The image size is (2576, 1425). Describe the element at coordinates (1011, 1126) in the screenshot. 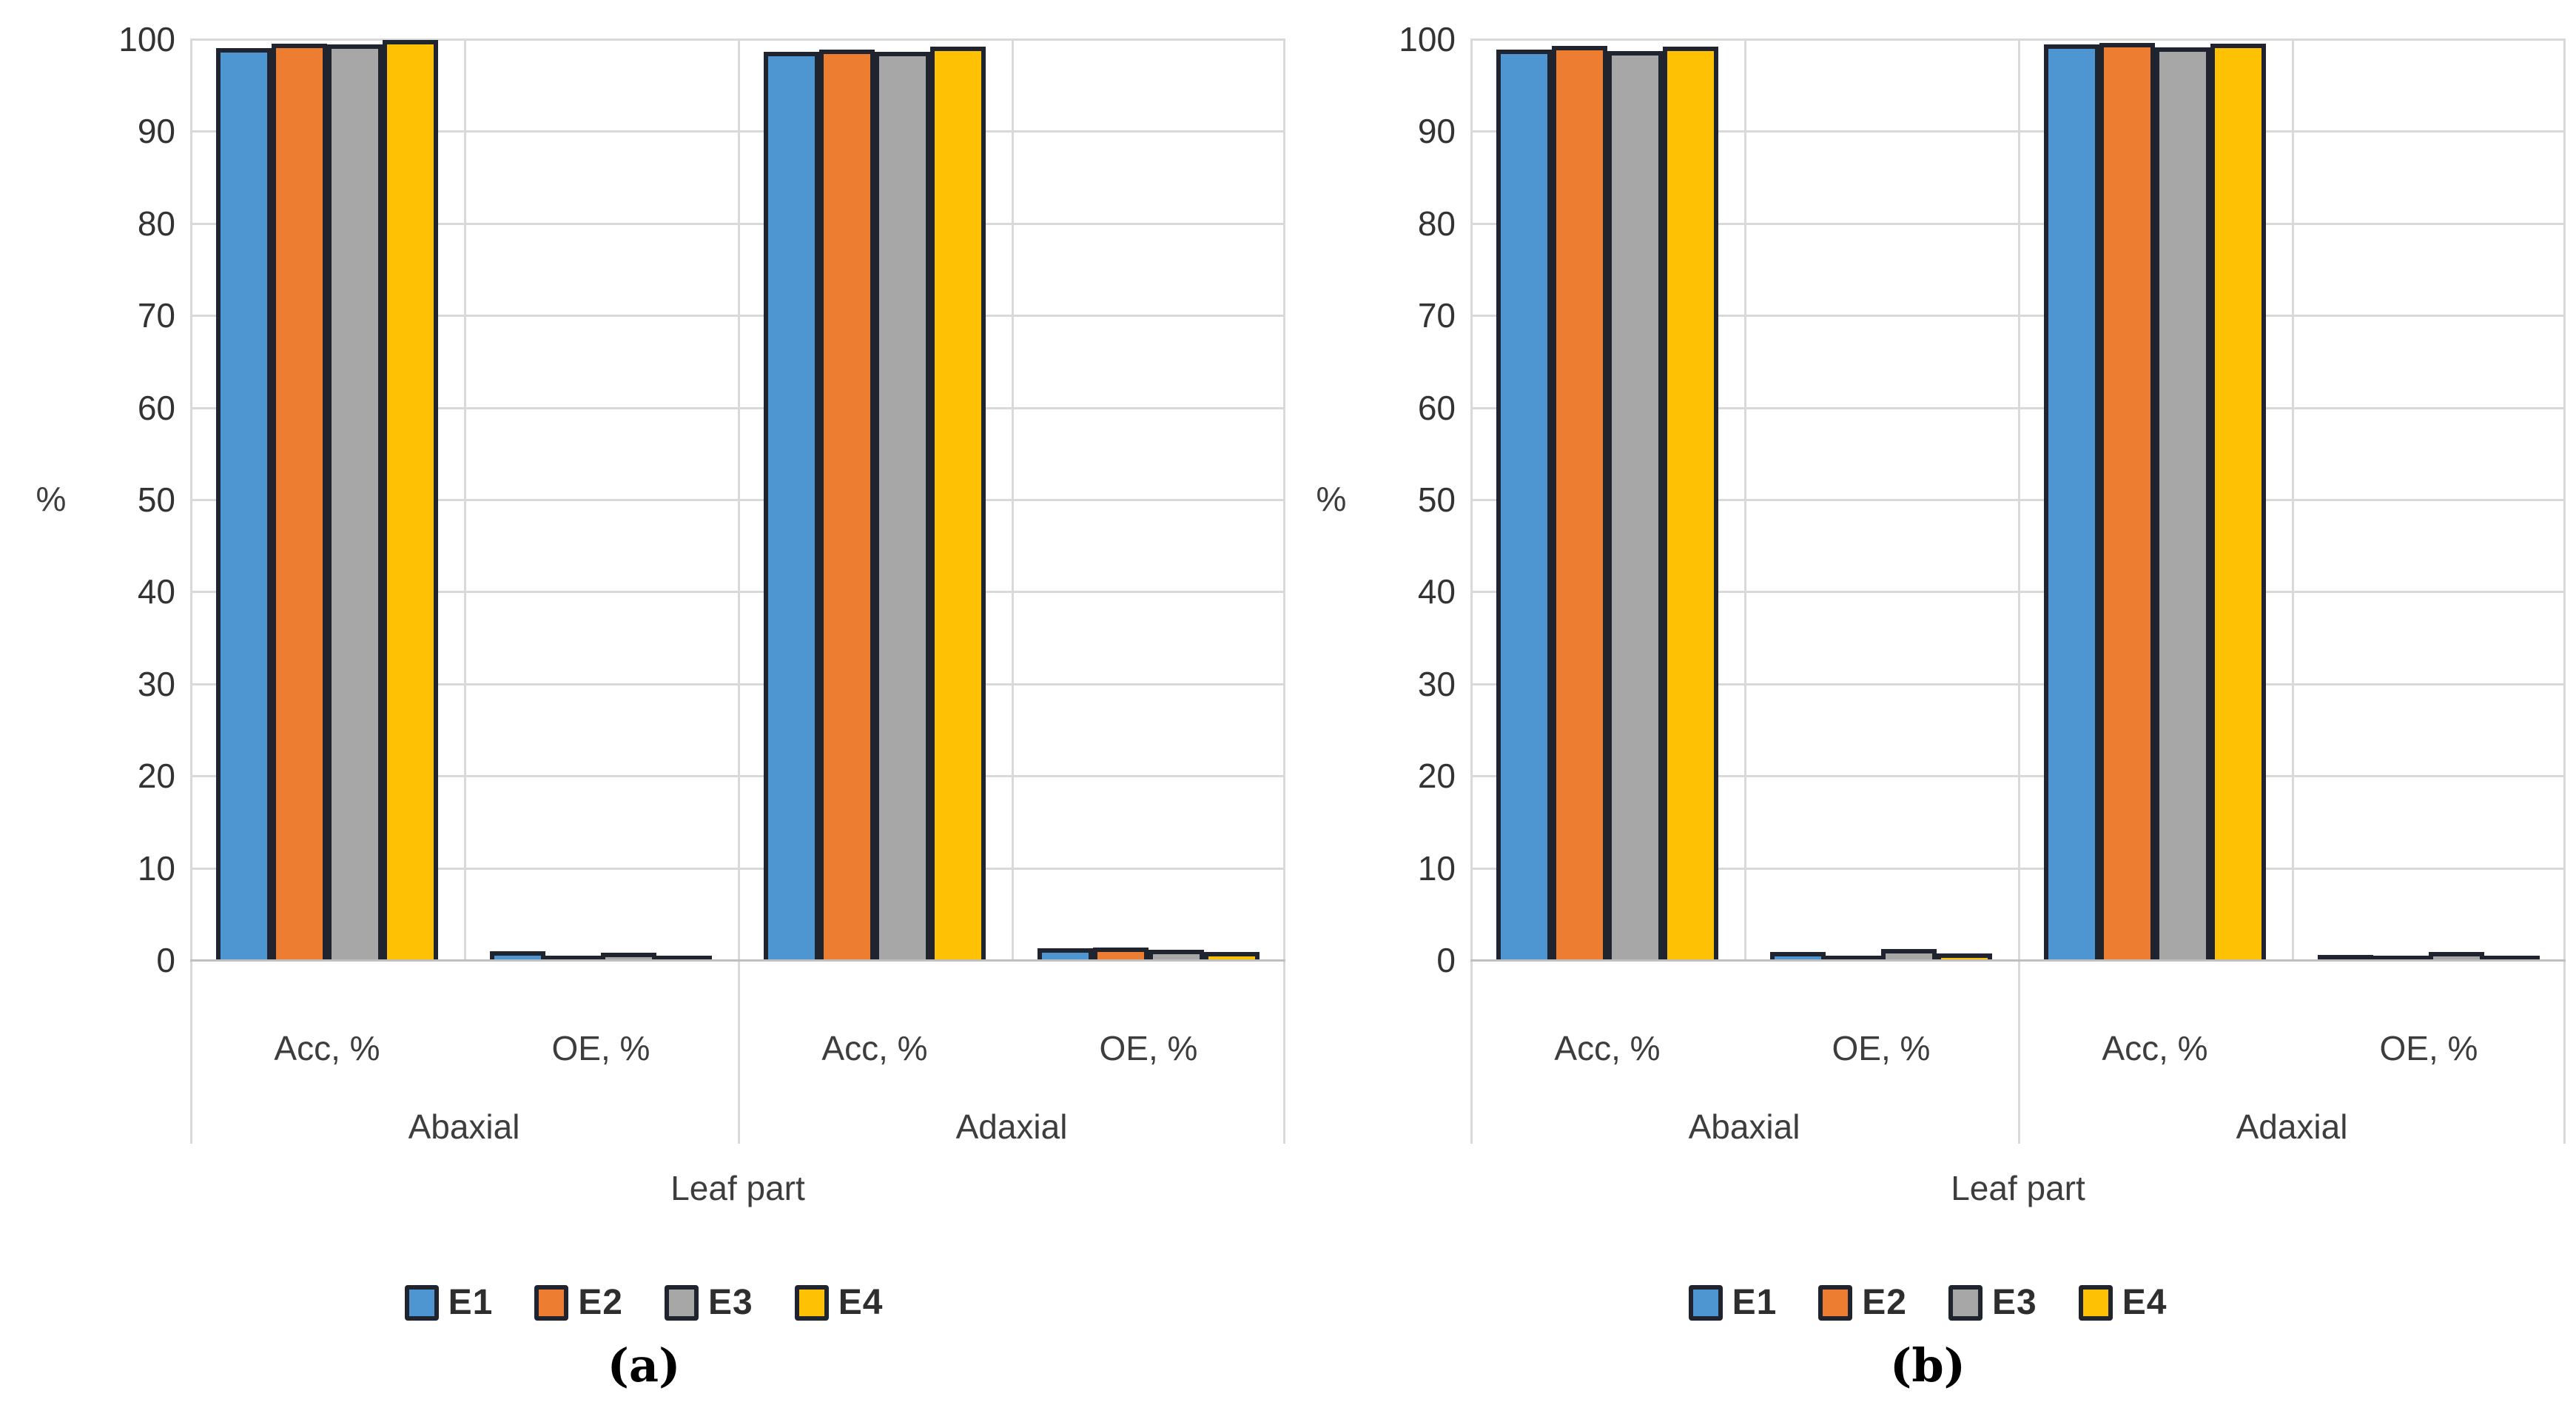

I see `group-label-adaxial: Adaxial` at that location.